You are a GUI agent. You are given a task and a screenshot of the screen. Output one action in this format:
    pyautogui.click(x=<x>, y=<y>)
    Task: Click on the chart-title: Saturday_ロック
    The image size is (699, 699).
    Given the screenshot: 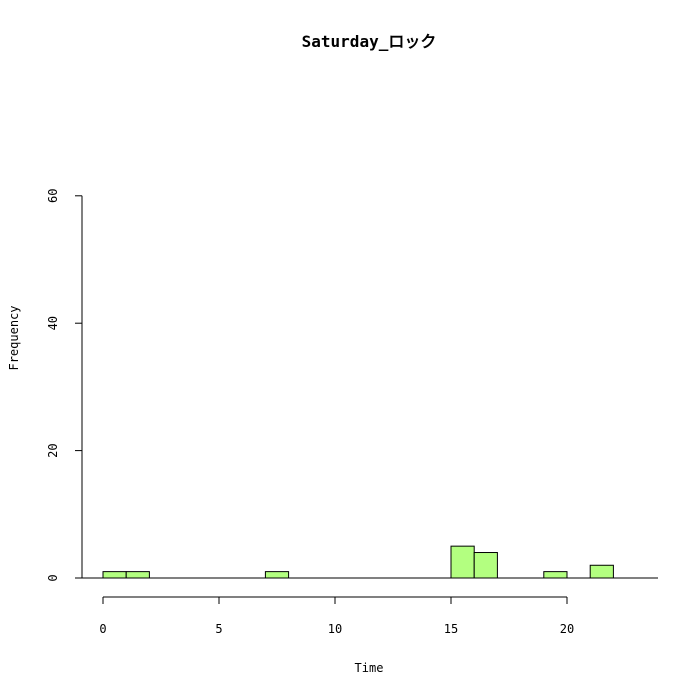 What is the action you would take?
    pyautogui.click(x=369, y=41)
    